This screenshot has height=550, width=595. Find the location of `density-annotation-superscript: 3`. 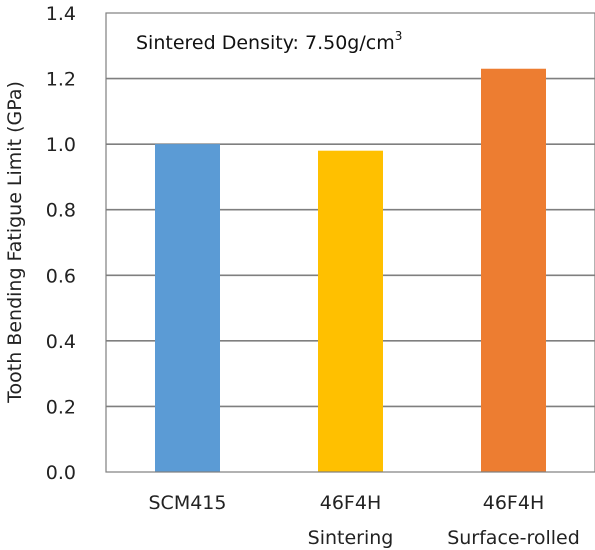

density-annotation-superscript: 3 is located at coordinates (399, 36).